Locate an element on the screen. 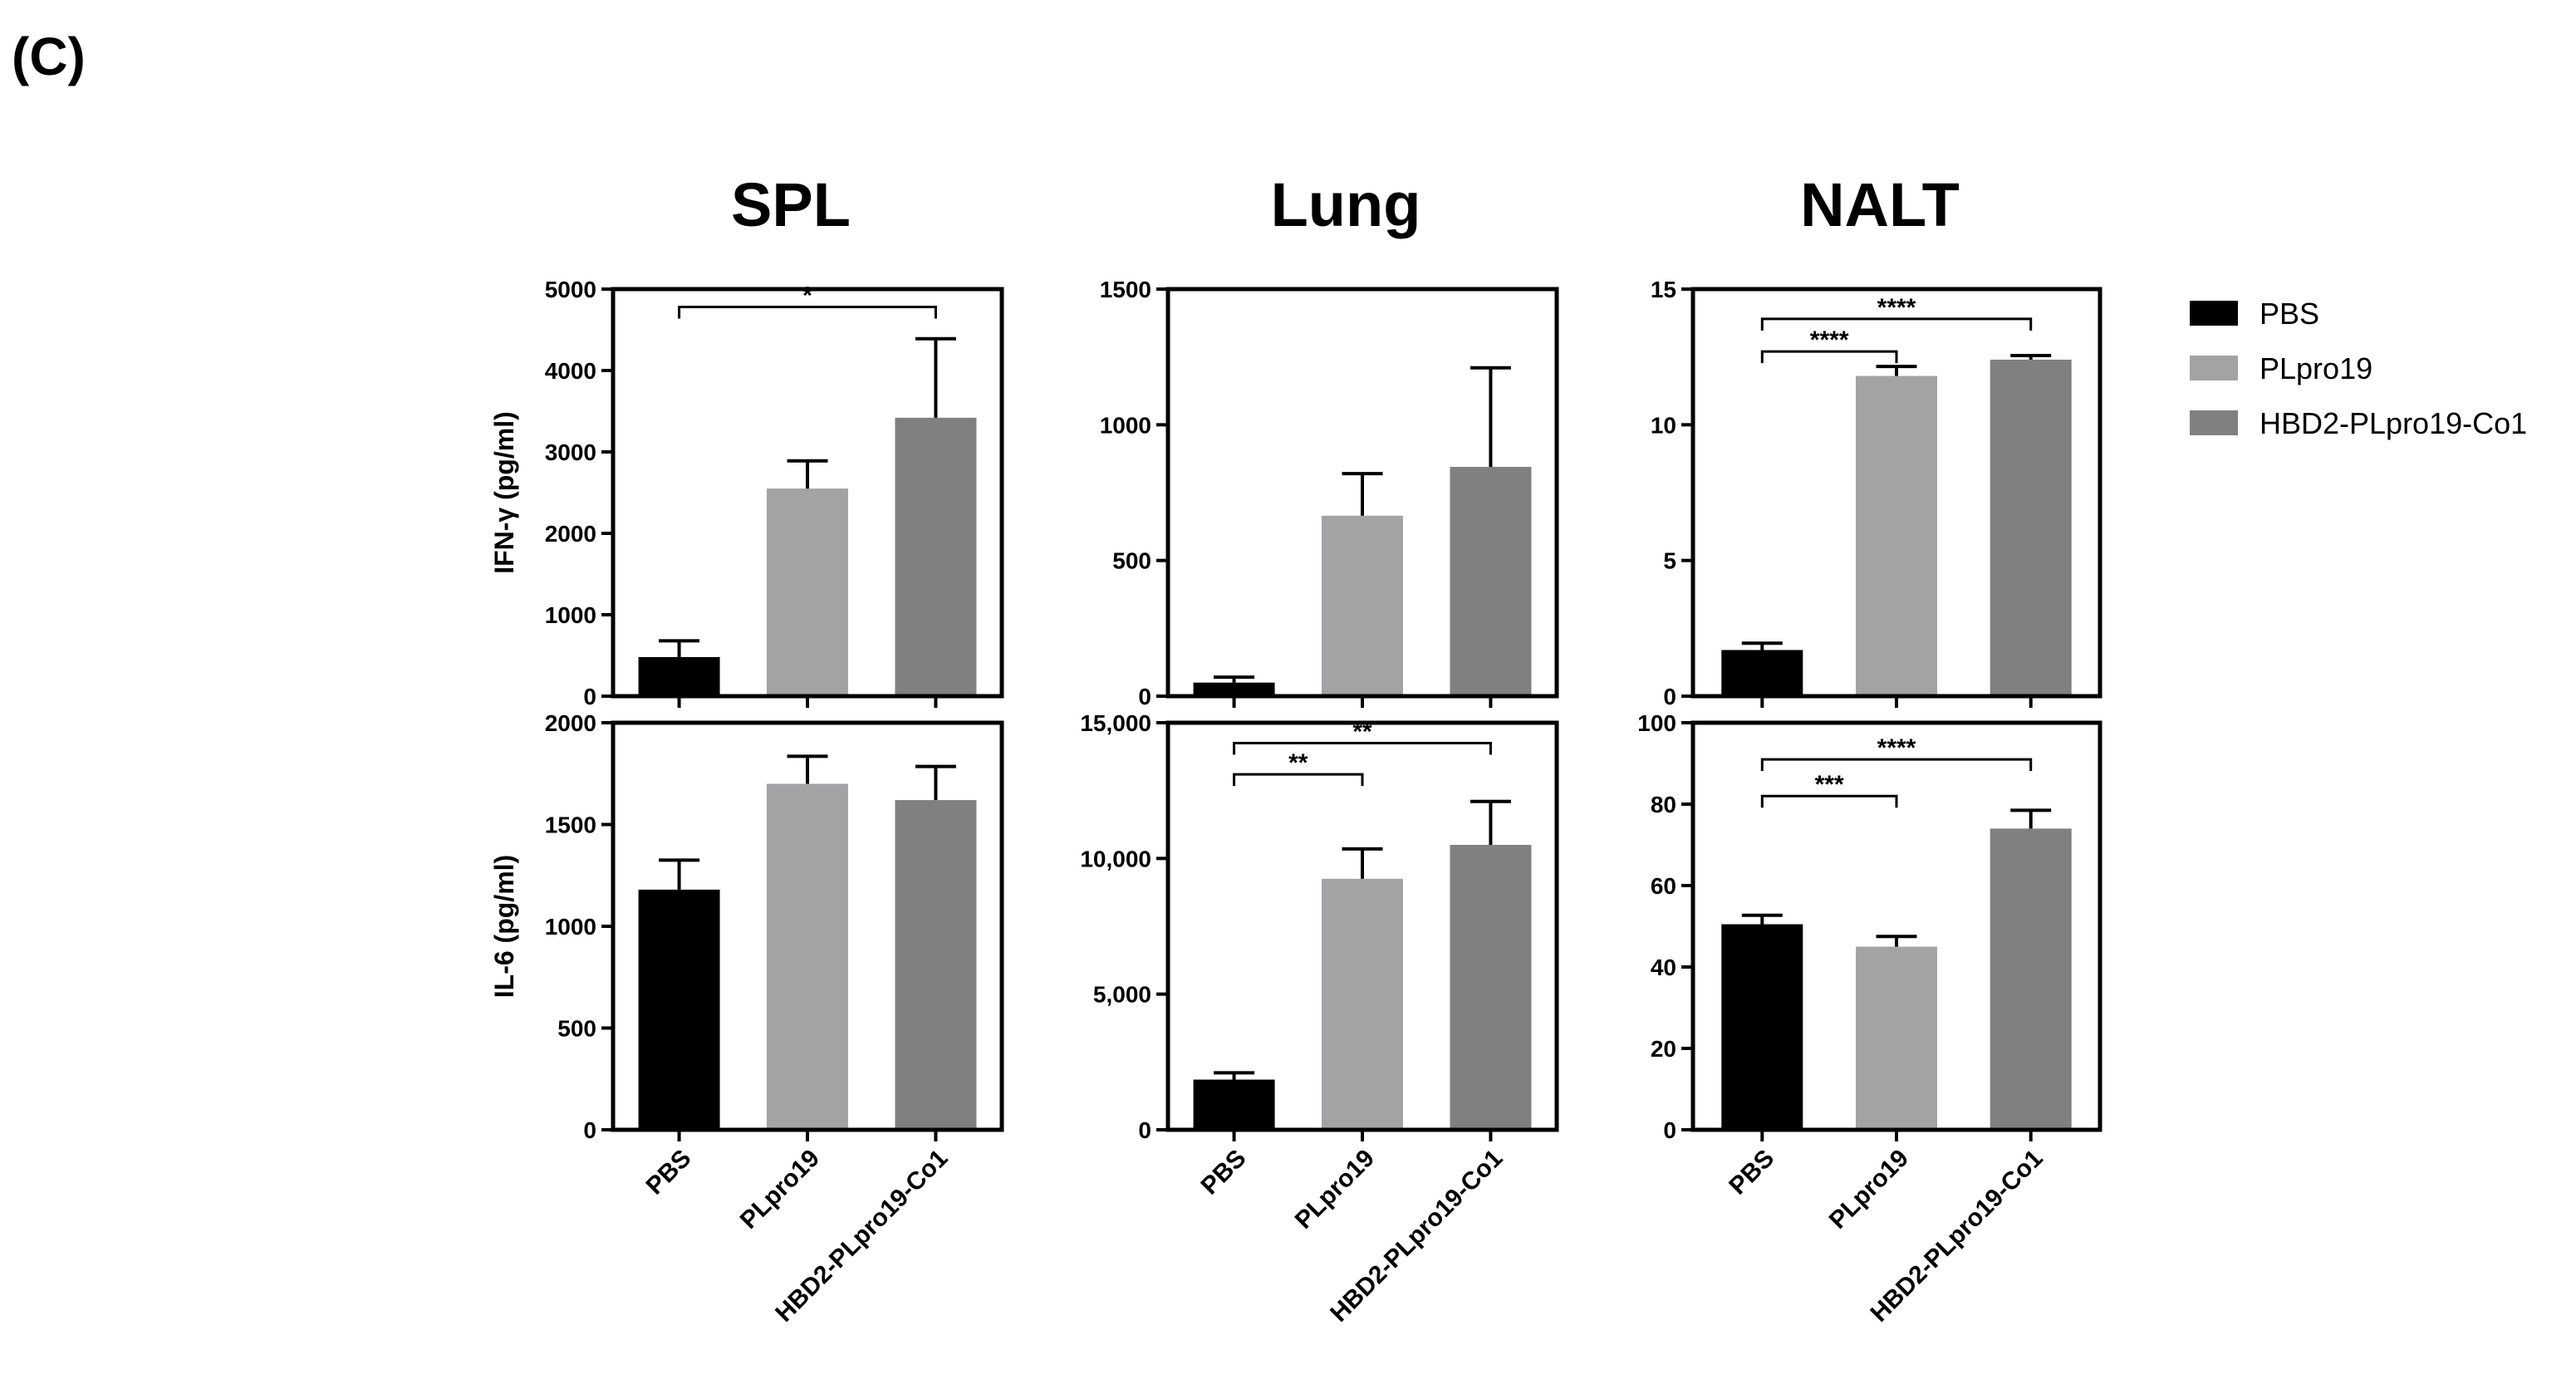 This screenshot has width=2576, height=1389. legend-label-pbs: PBS is located at coordinates (2289, 314).